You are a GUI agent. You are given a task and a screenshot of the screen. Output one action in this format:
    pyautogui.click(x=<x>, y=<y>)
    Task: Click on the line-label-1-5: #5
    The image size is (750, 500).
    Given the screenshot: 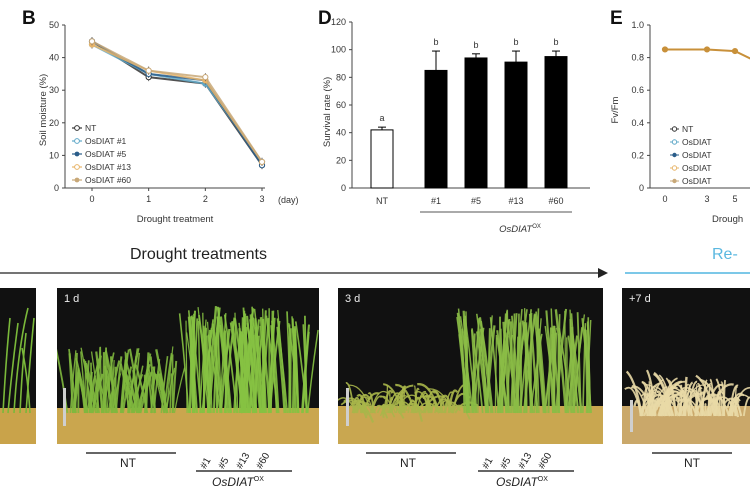 What is the action you would take?
    pyautogui.click(x=224, y=463)
    